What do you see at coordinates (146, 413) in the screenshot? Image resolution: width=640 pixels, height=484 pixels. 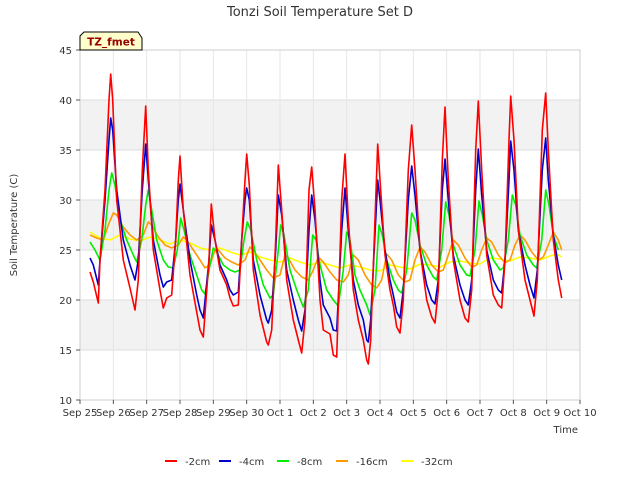 I see `x-tick-label: Sep 27` at bounding box center [146, 413].